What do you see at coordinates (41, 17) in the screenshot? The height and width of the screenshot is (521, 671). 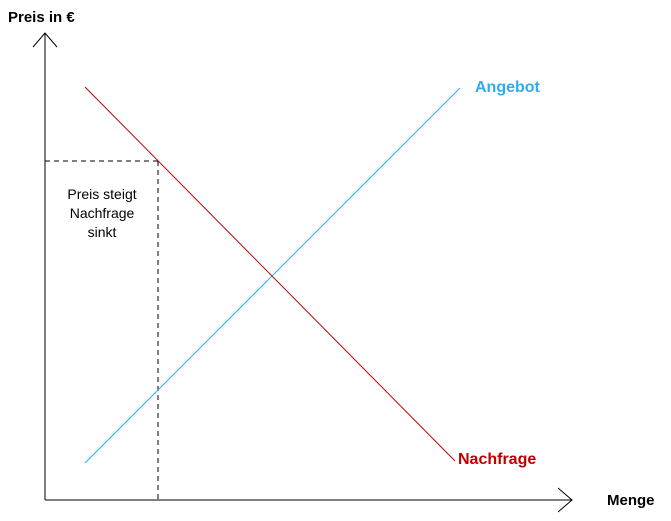 I see `y-axis-label: Preis in €` at bounding box center [41, 17].